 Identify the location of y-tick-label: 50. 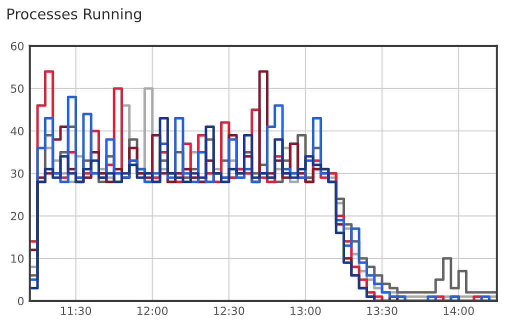
(17, 88).